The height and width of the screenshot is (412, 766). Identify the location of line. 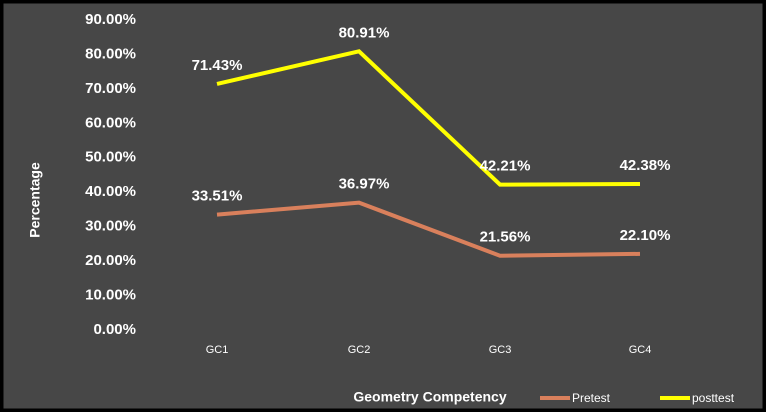
(428, 229).